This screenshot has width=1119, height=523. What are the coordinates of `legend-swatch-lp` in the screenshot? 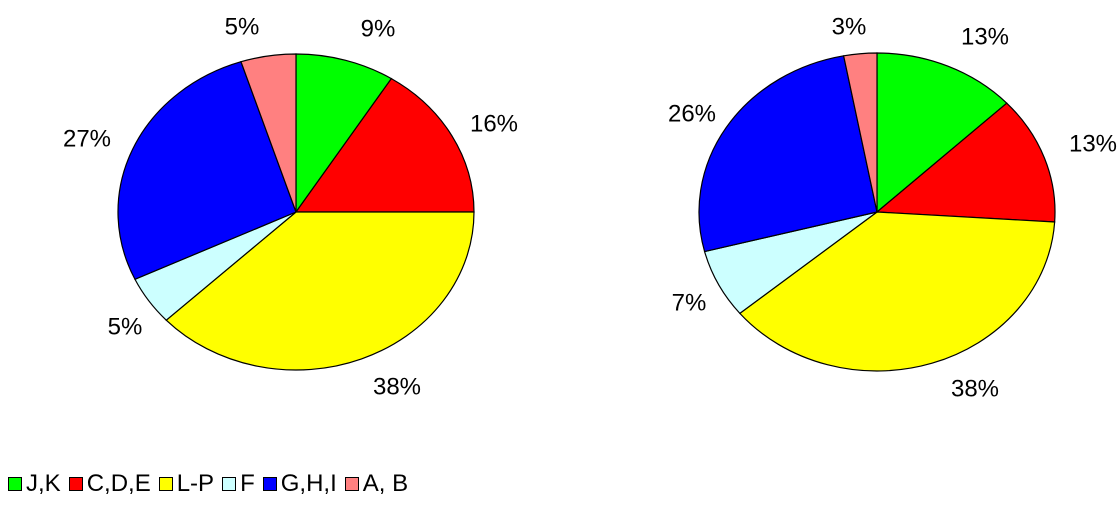 It's located at (165, 484).